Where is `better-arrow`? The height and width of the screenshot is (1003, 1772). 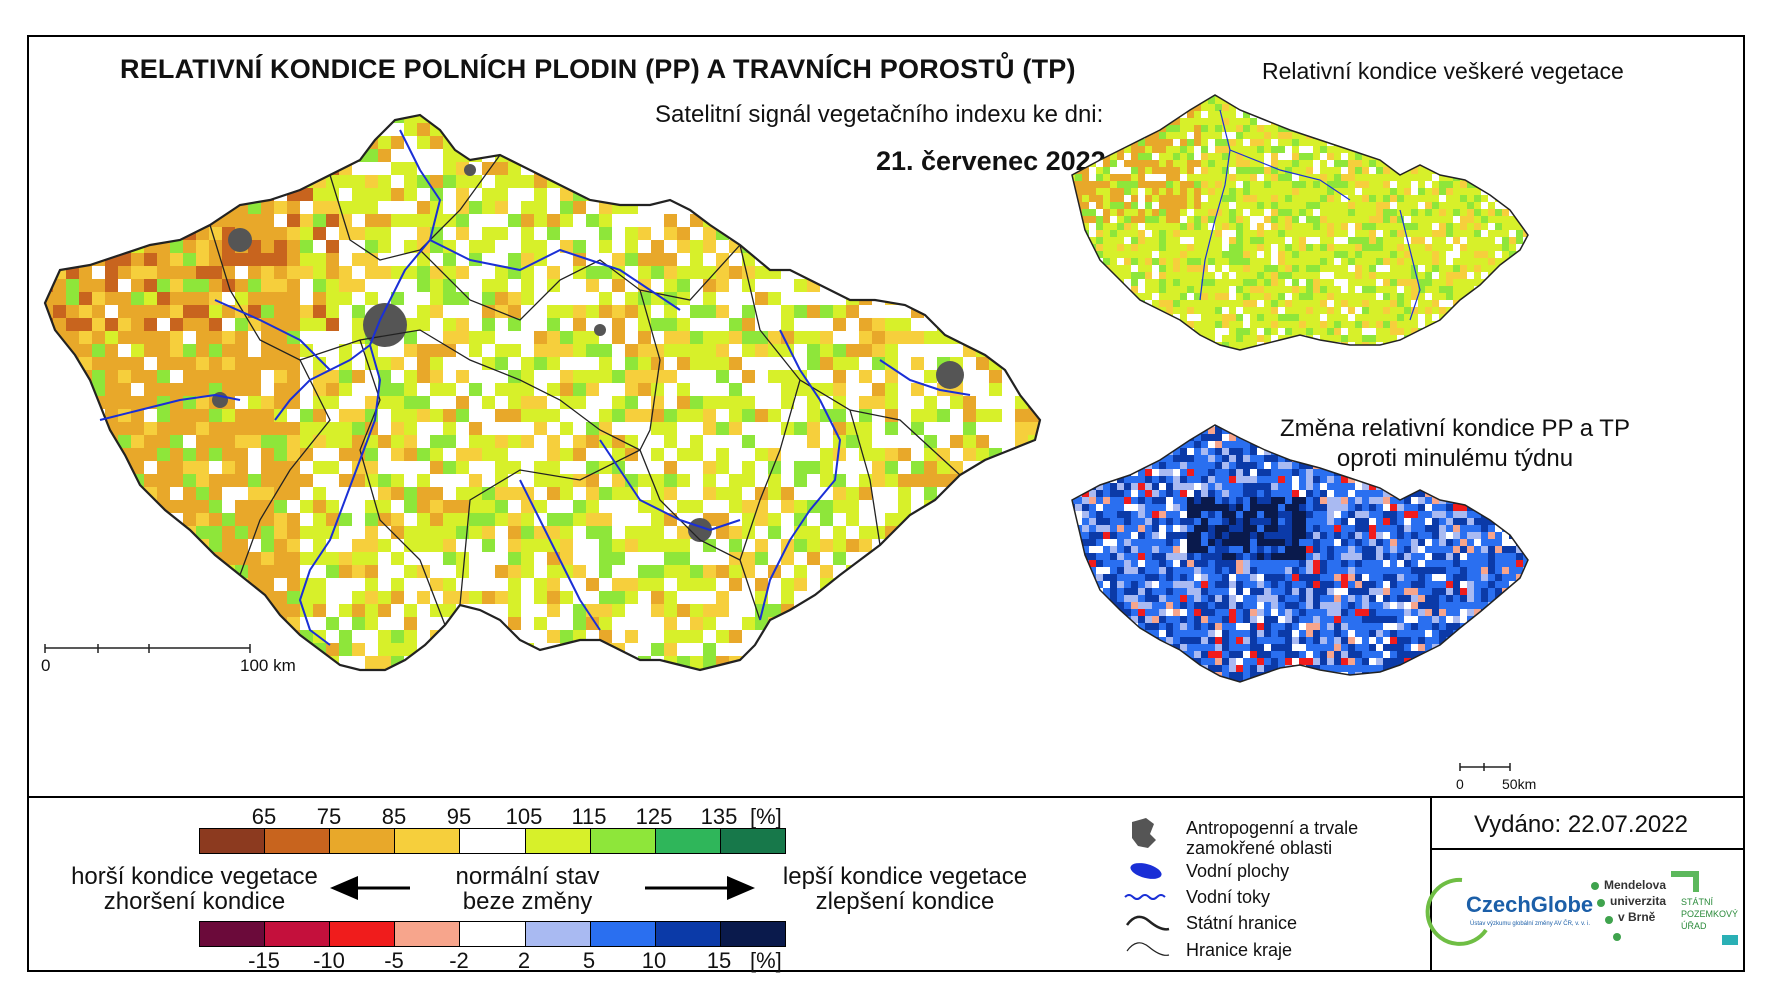
better-arrow is located at coordinates (700, 888).